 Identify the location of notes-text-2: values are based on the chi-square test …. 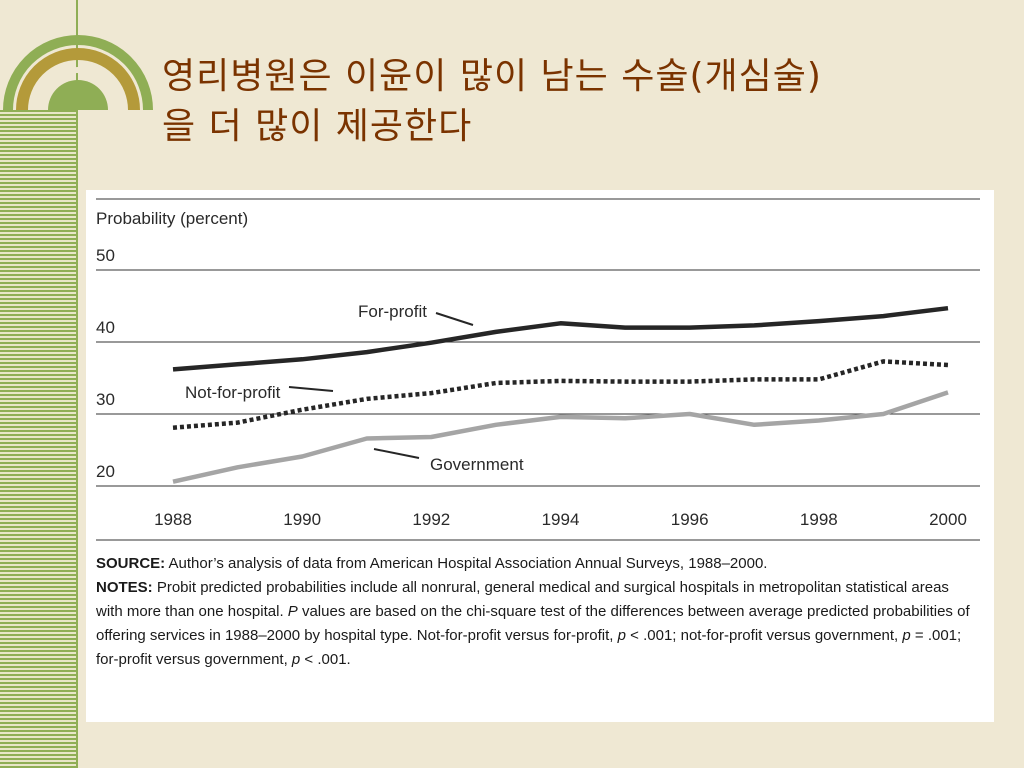
(533, 623).